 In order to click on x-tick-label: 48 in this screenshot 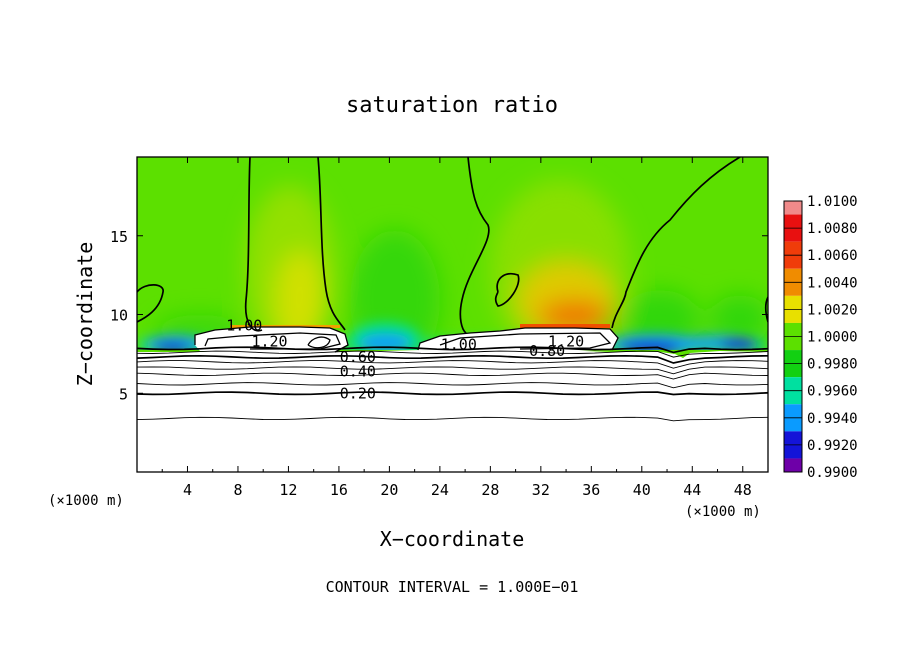, I will do `click(743, 490)`.